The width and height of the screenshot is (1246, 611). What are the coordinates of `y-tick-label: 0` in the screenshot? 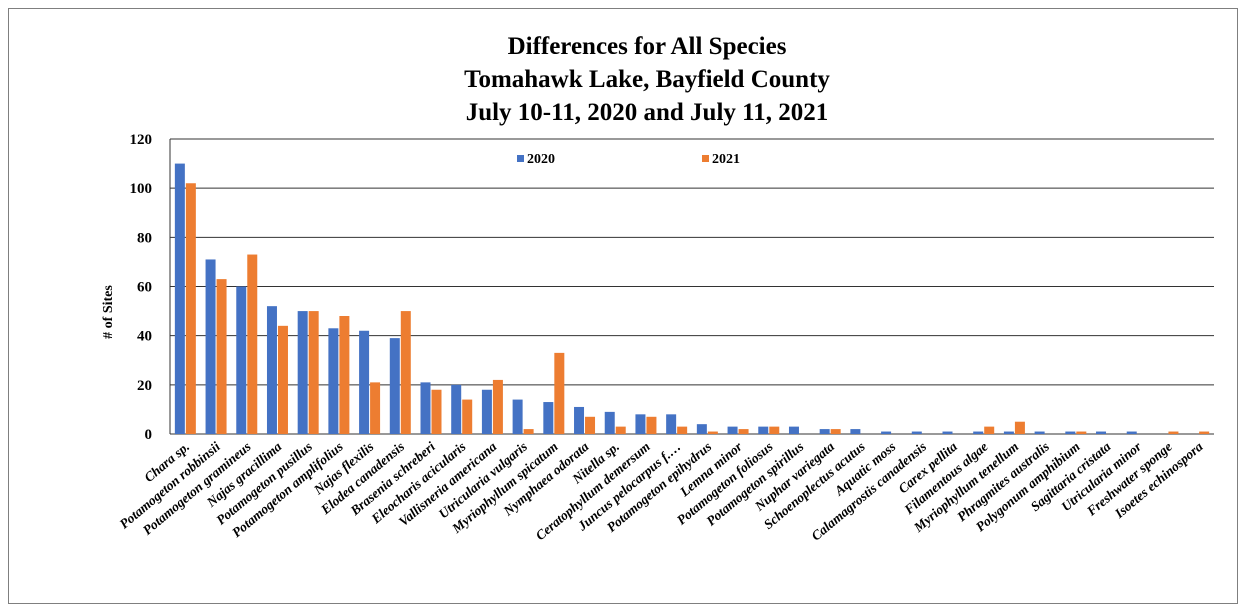 It's located at (149, 435).